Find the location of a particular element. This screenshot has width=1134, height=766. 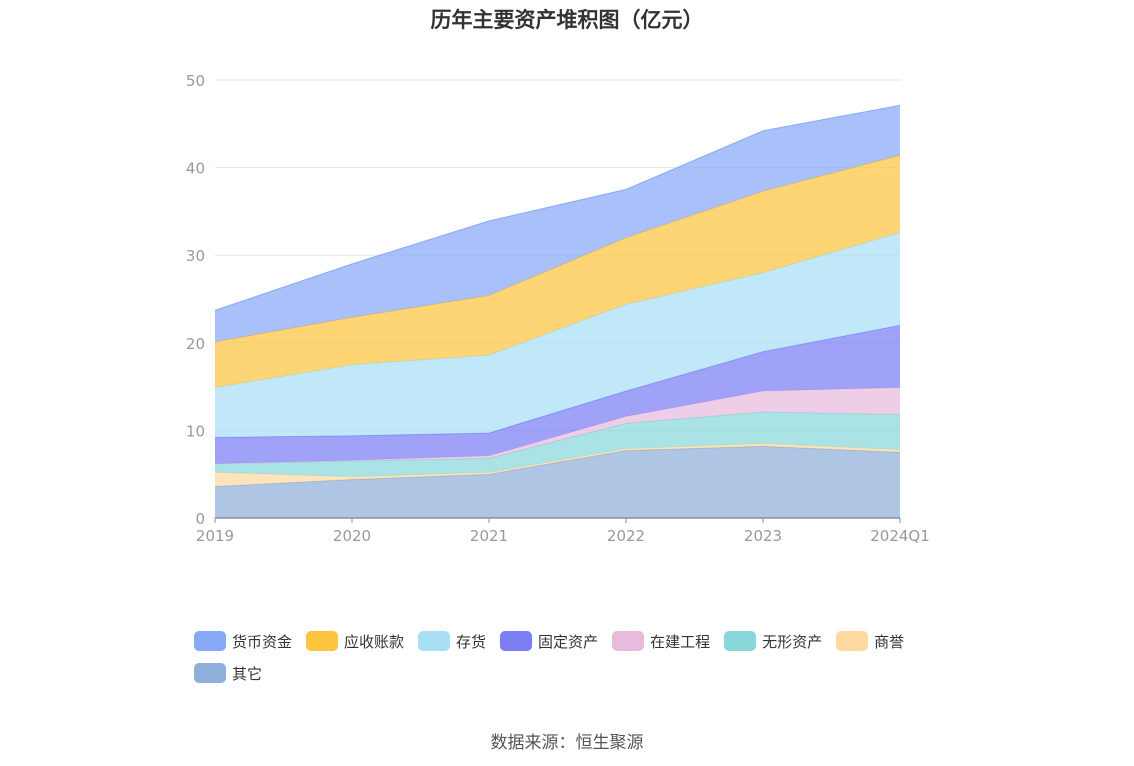

legend-label: 其它 is located at coordinates (247, 673).